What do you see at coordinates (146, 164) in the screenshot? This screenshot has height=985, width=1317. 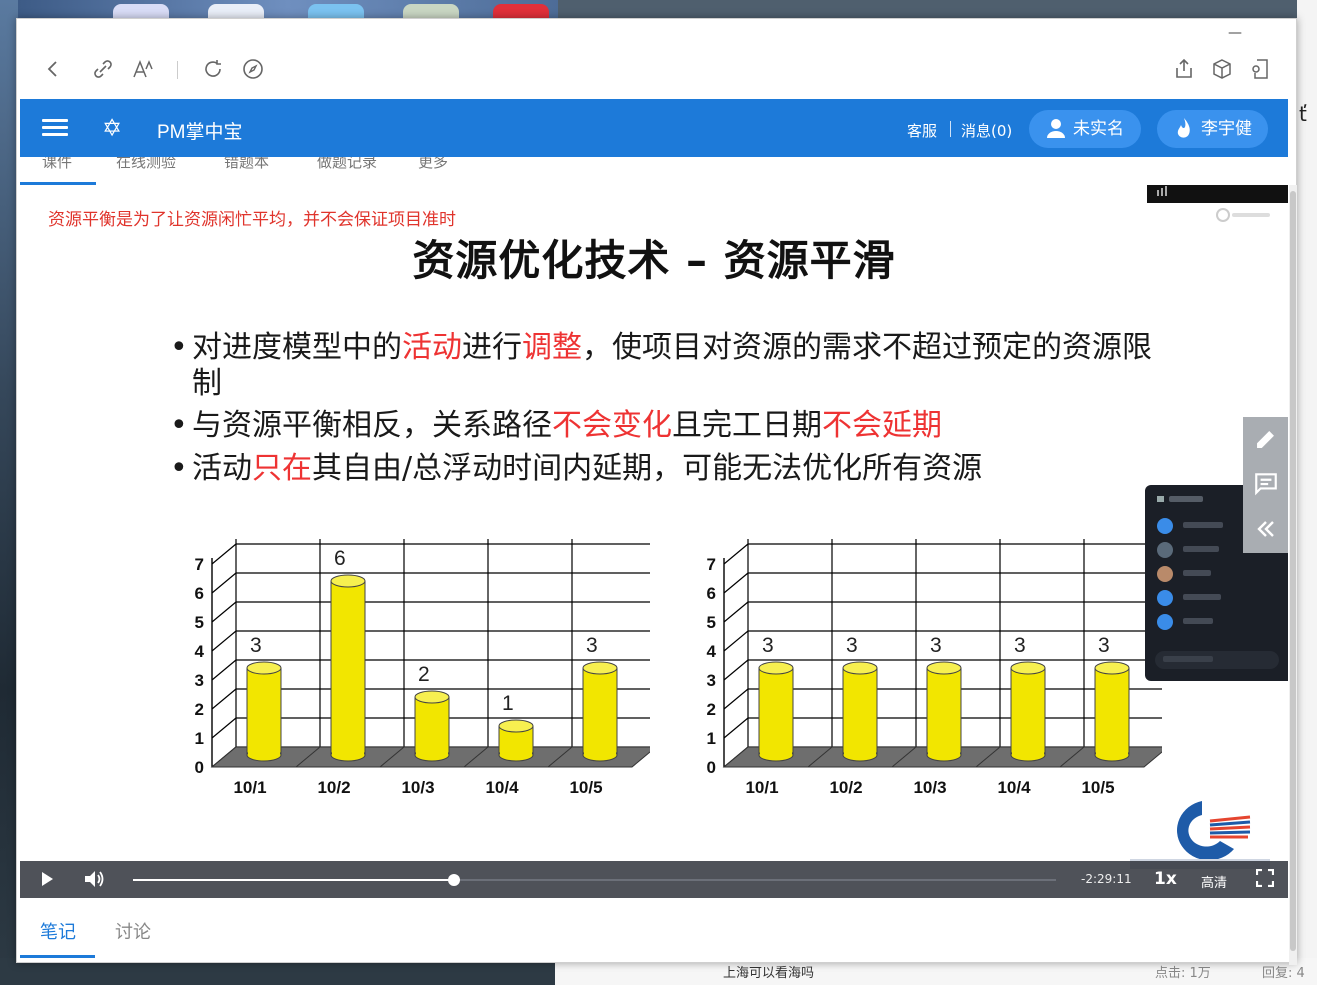 I see `subtab: 在线测验` at bounding box center [146, 164].